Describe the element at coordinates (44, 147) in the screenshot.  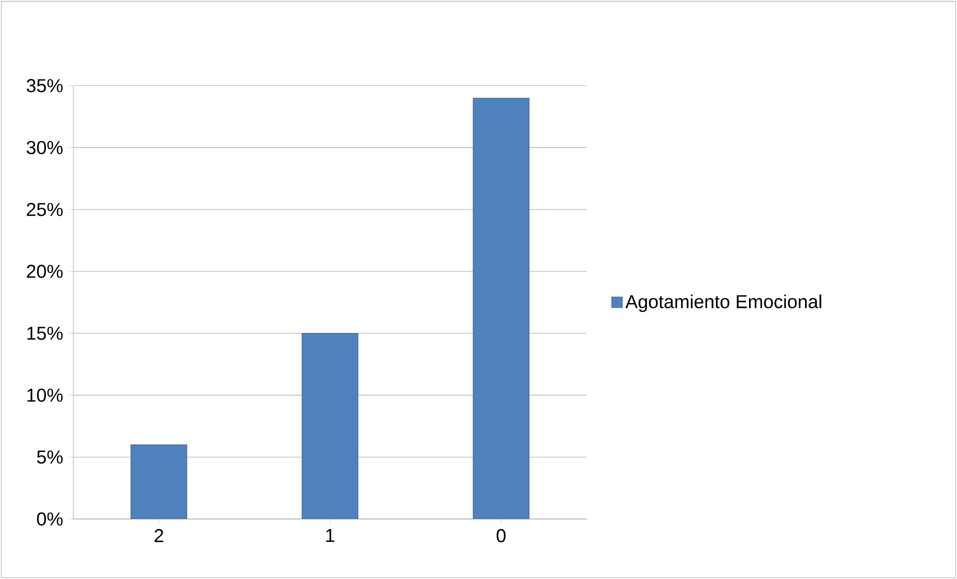
I see `y-tick-label: 30%` at that location.